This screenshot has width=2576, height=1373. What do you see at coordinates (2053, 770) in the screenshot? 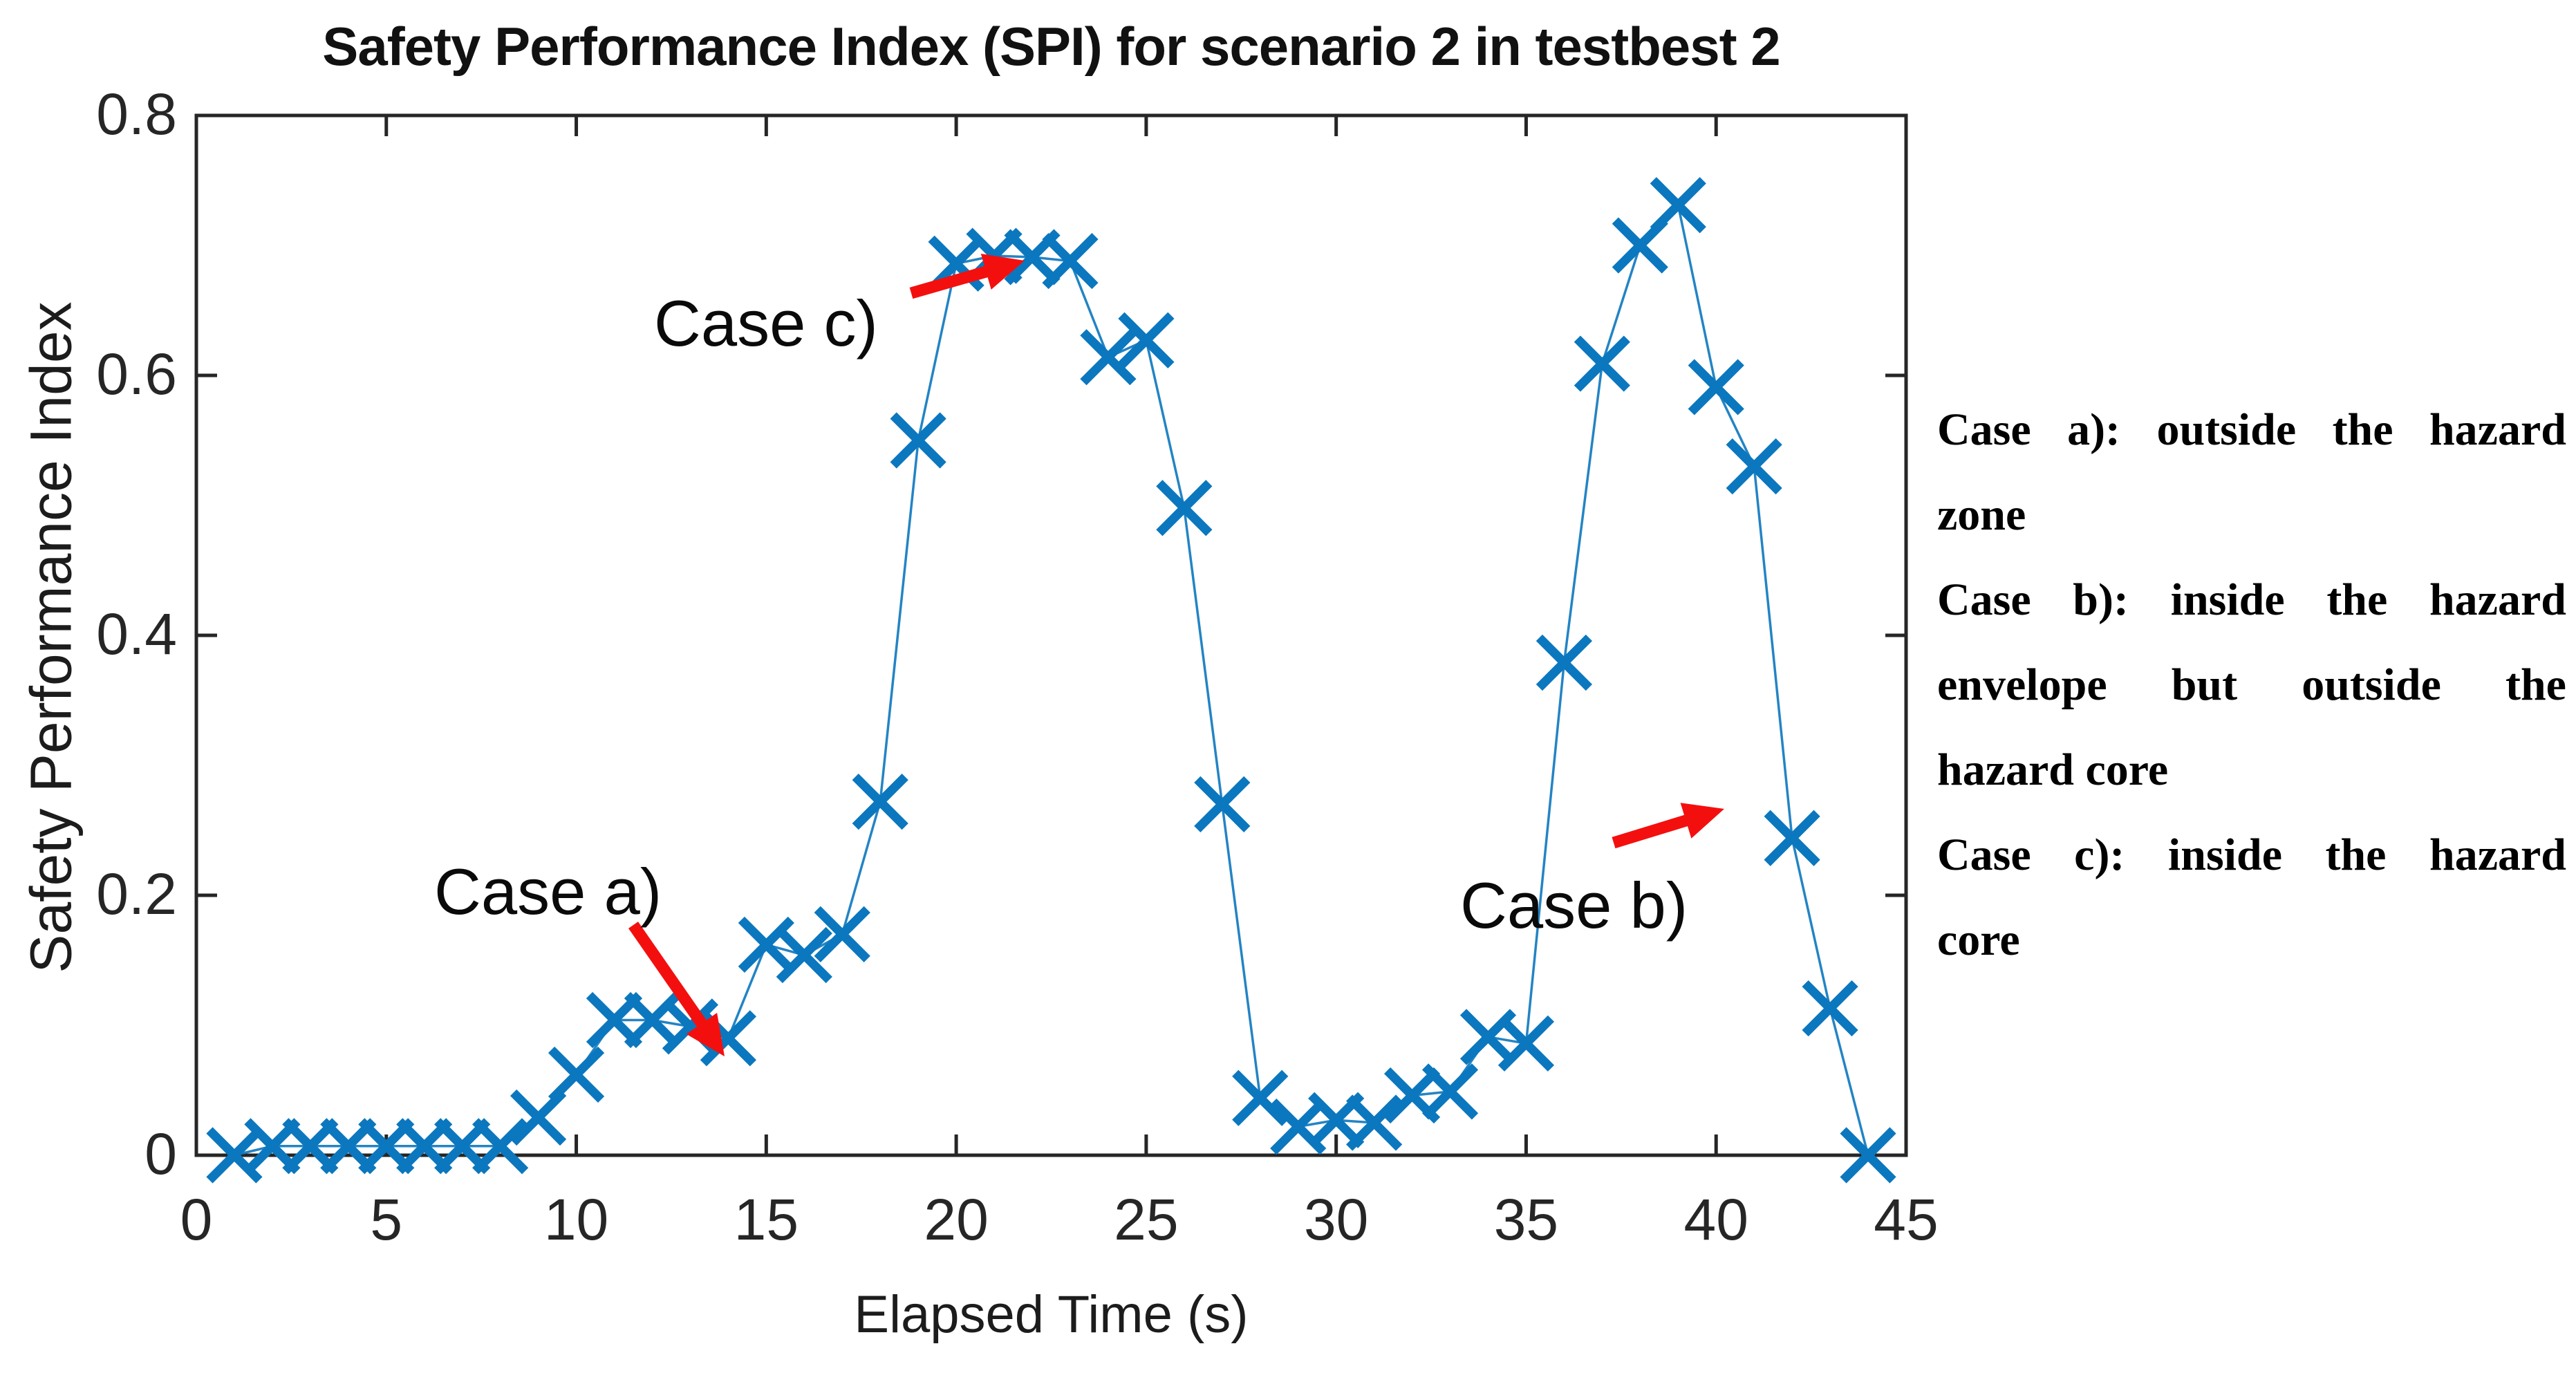
I see `legend-note-line: hazard core` at bounding box center [2053, 770].